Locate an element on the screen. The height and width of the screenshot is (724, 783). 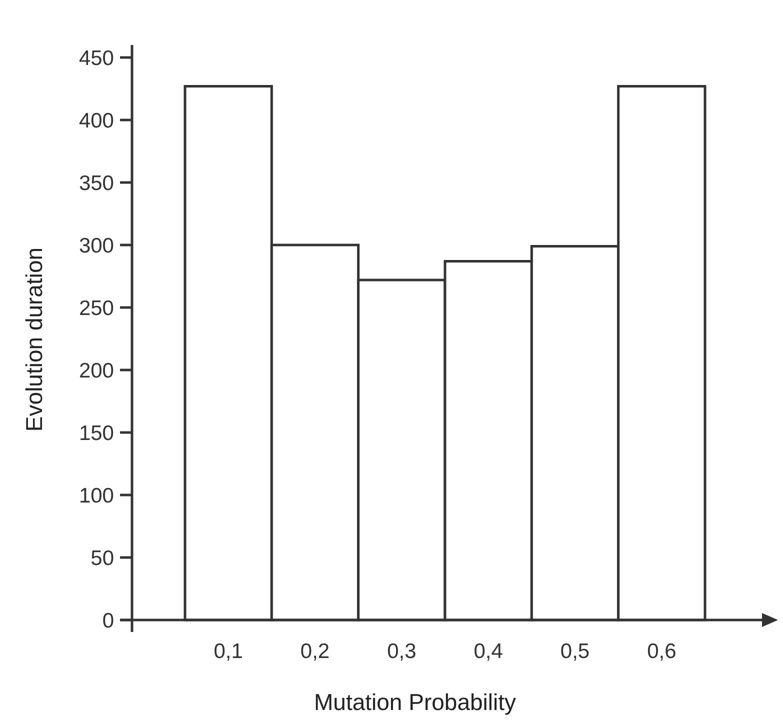
y-tick-label: 100 is located at coordinates (96, 496).